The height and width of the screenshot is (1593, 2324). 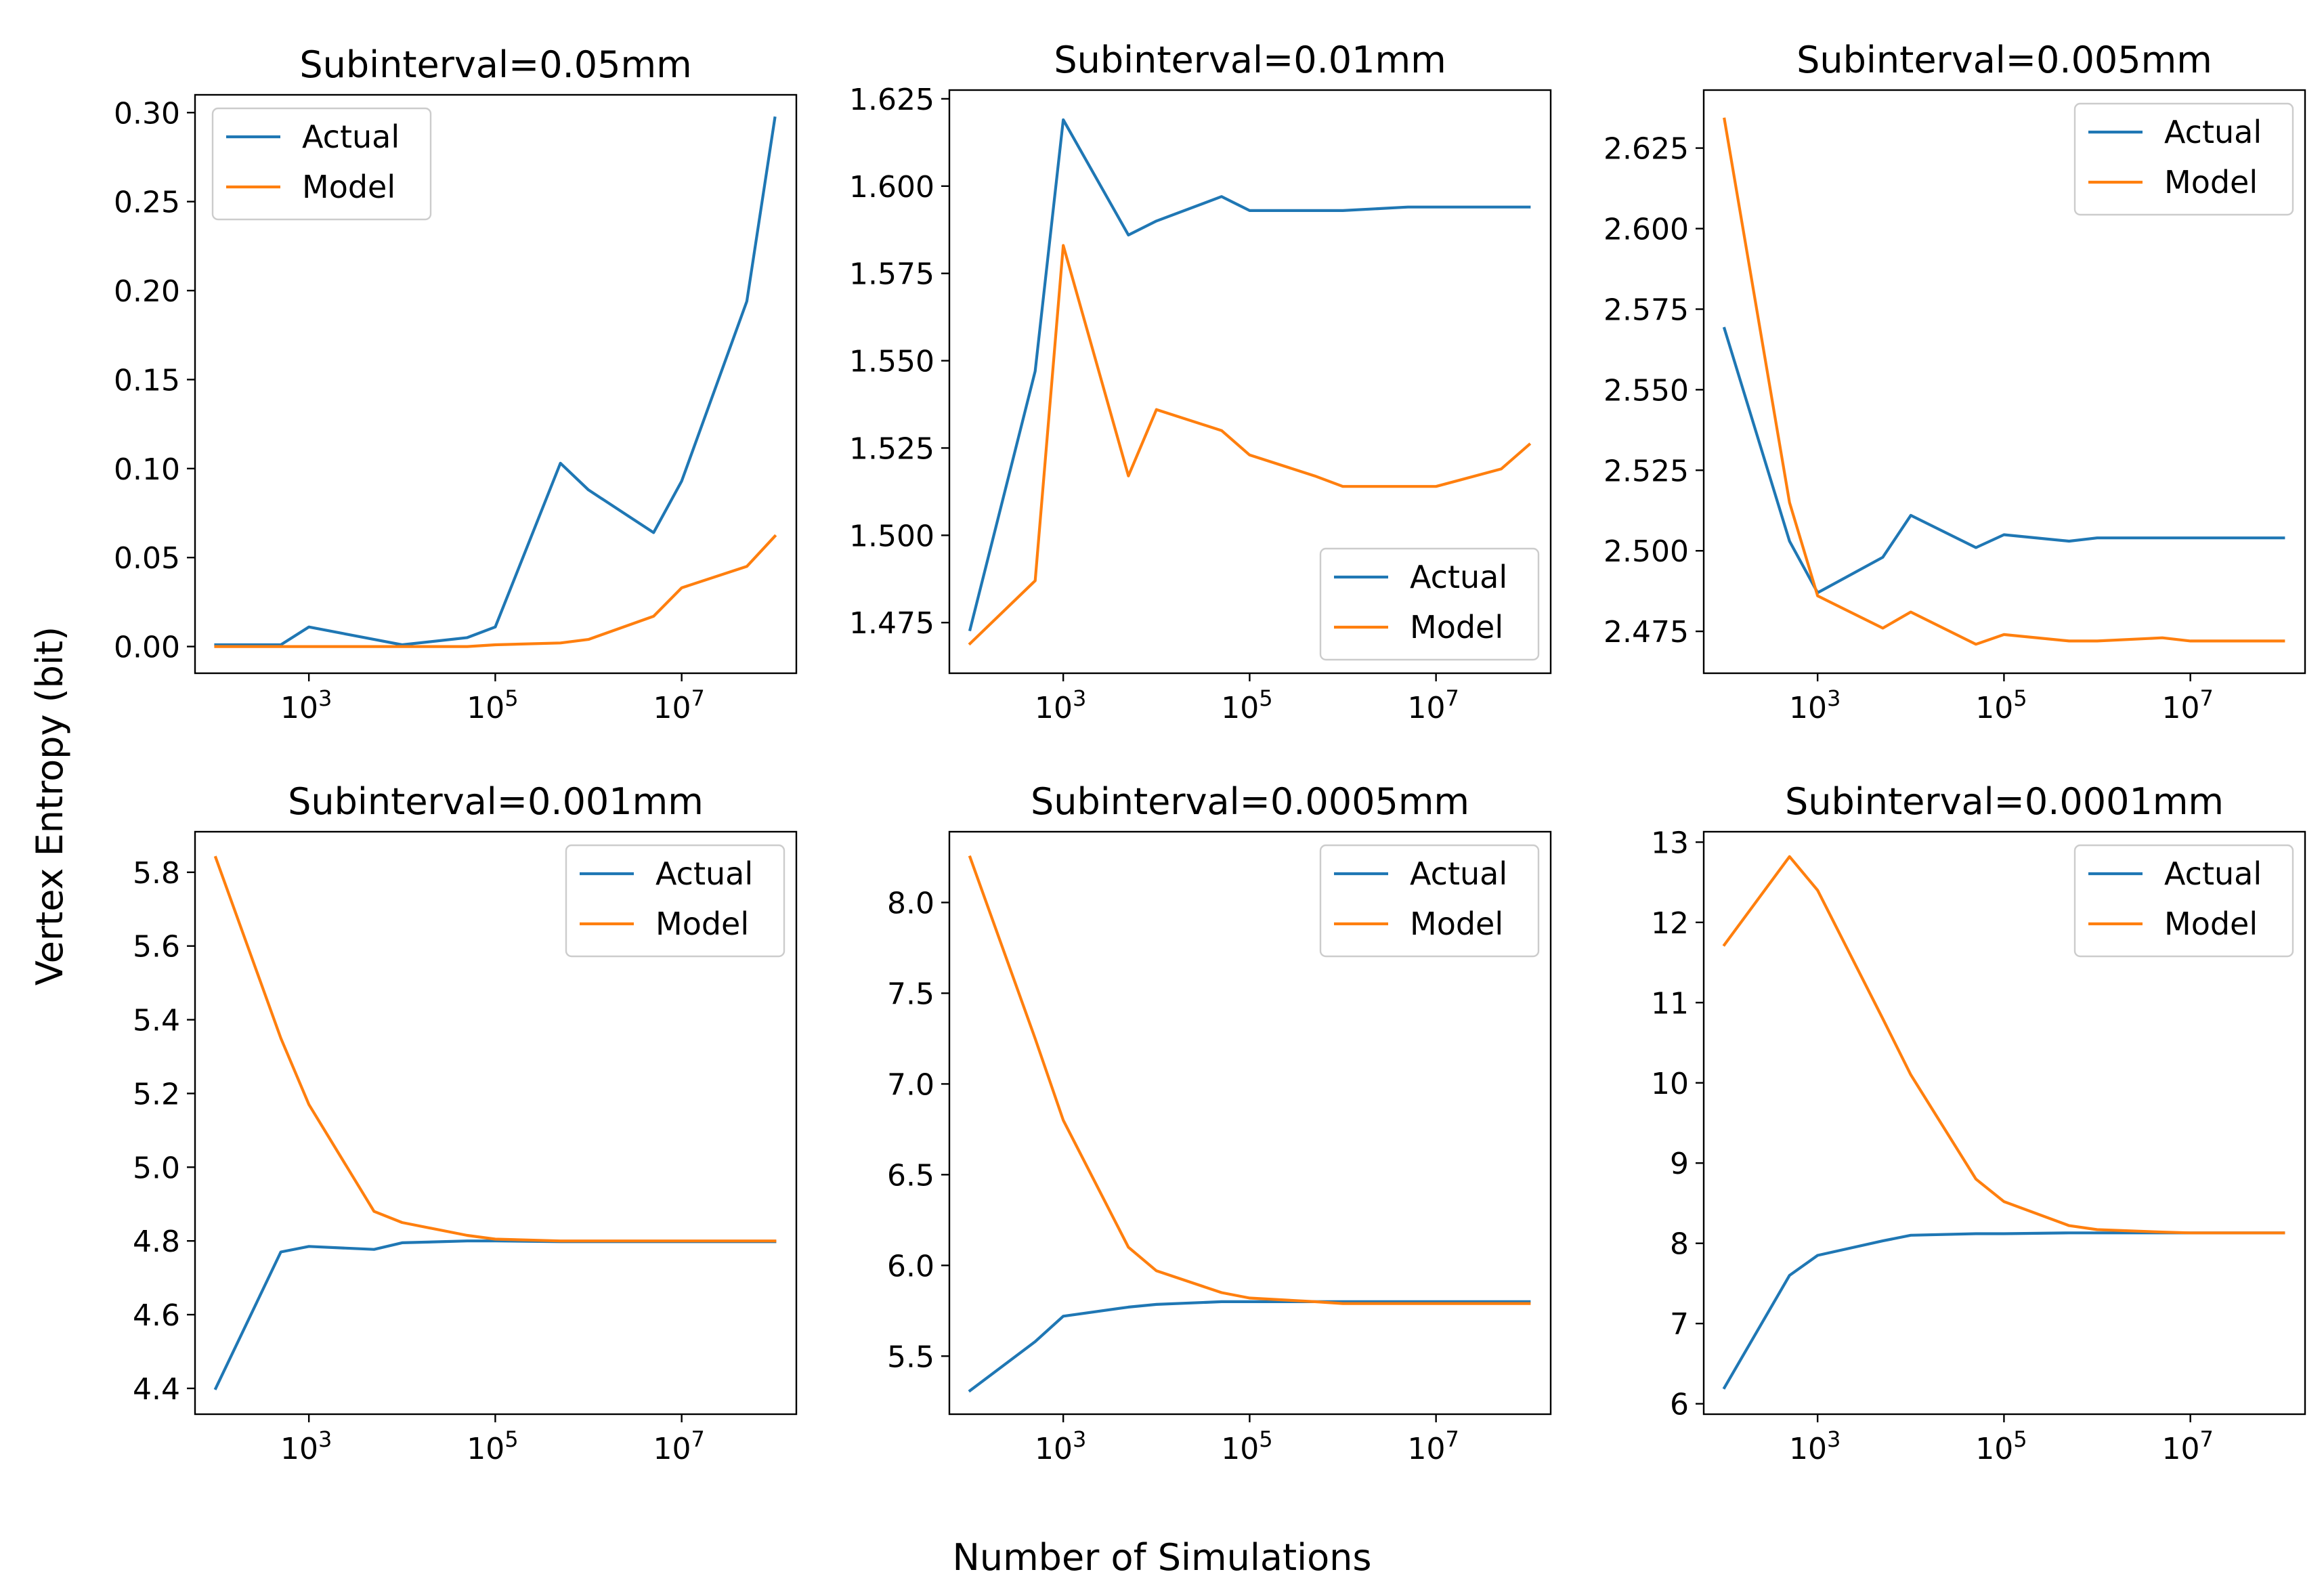 What do you see at coordinates (891, 623) in the screenshot?
I see `y-tick-label: 1.475` at bounding box center [891, 623].